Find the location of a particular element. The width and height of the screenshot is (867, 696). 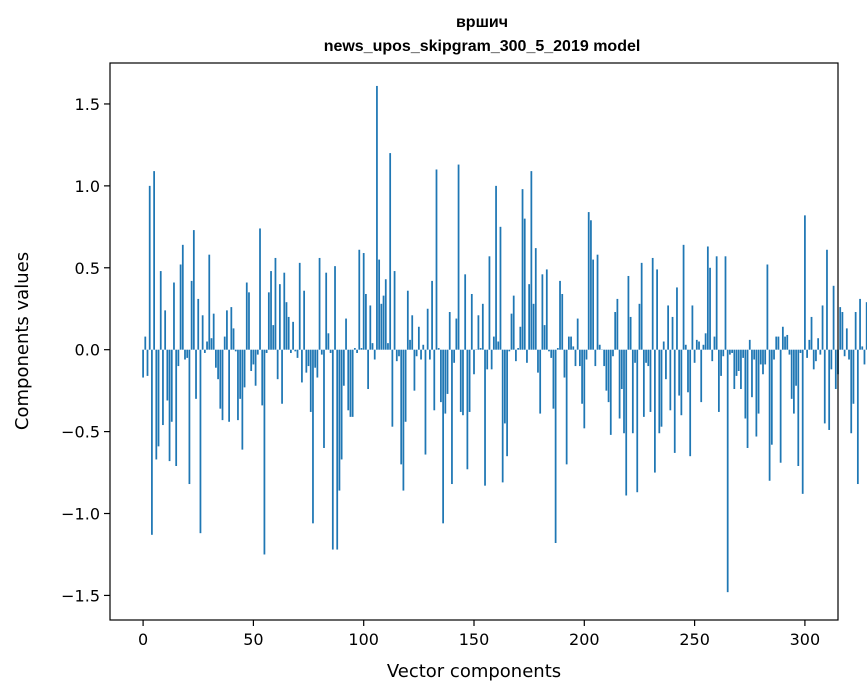

x-axis-label: Vector components is located at coordinates (474, 671).